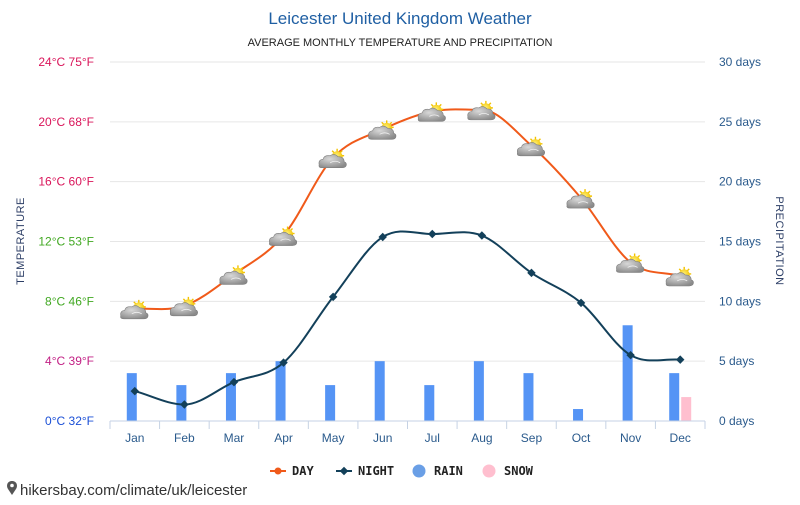 The width and height of the screenshot is (800, 505). Describe the element at coordinates (448, 471) in the screenshot. I see `legend-label: RAIN` at that location.